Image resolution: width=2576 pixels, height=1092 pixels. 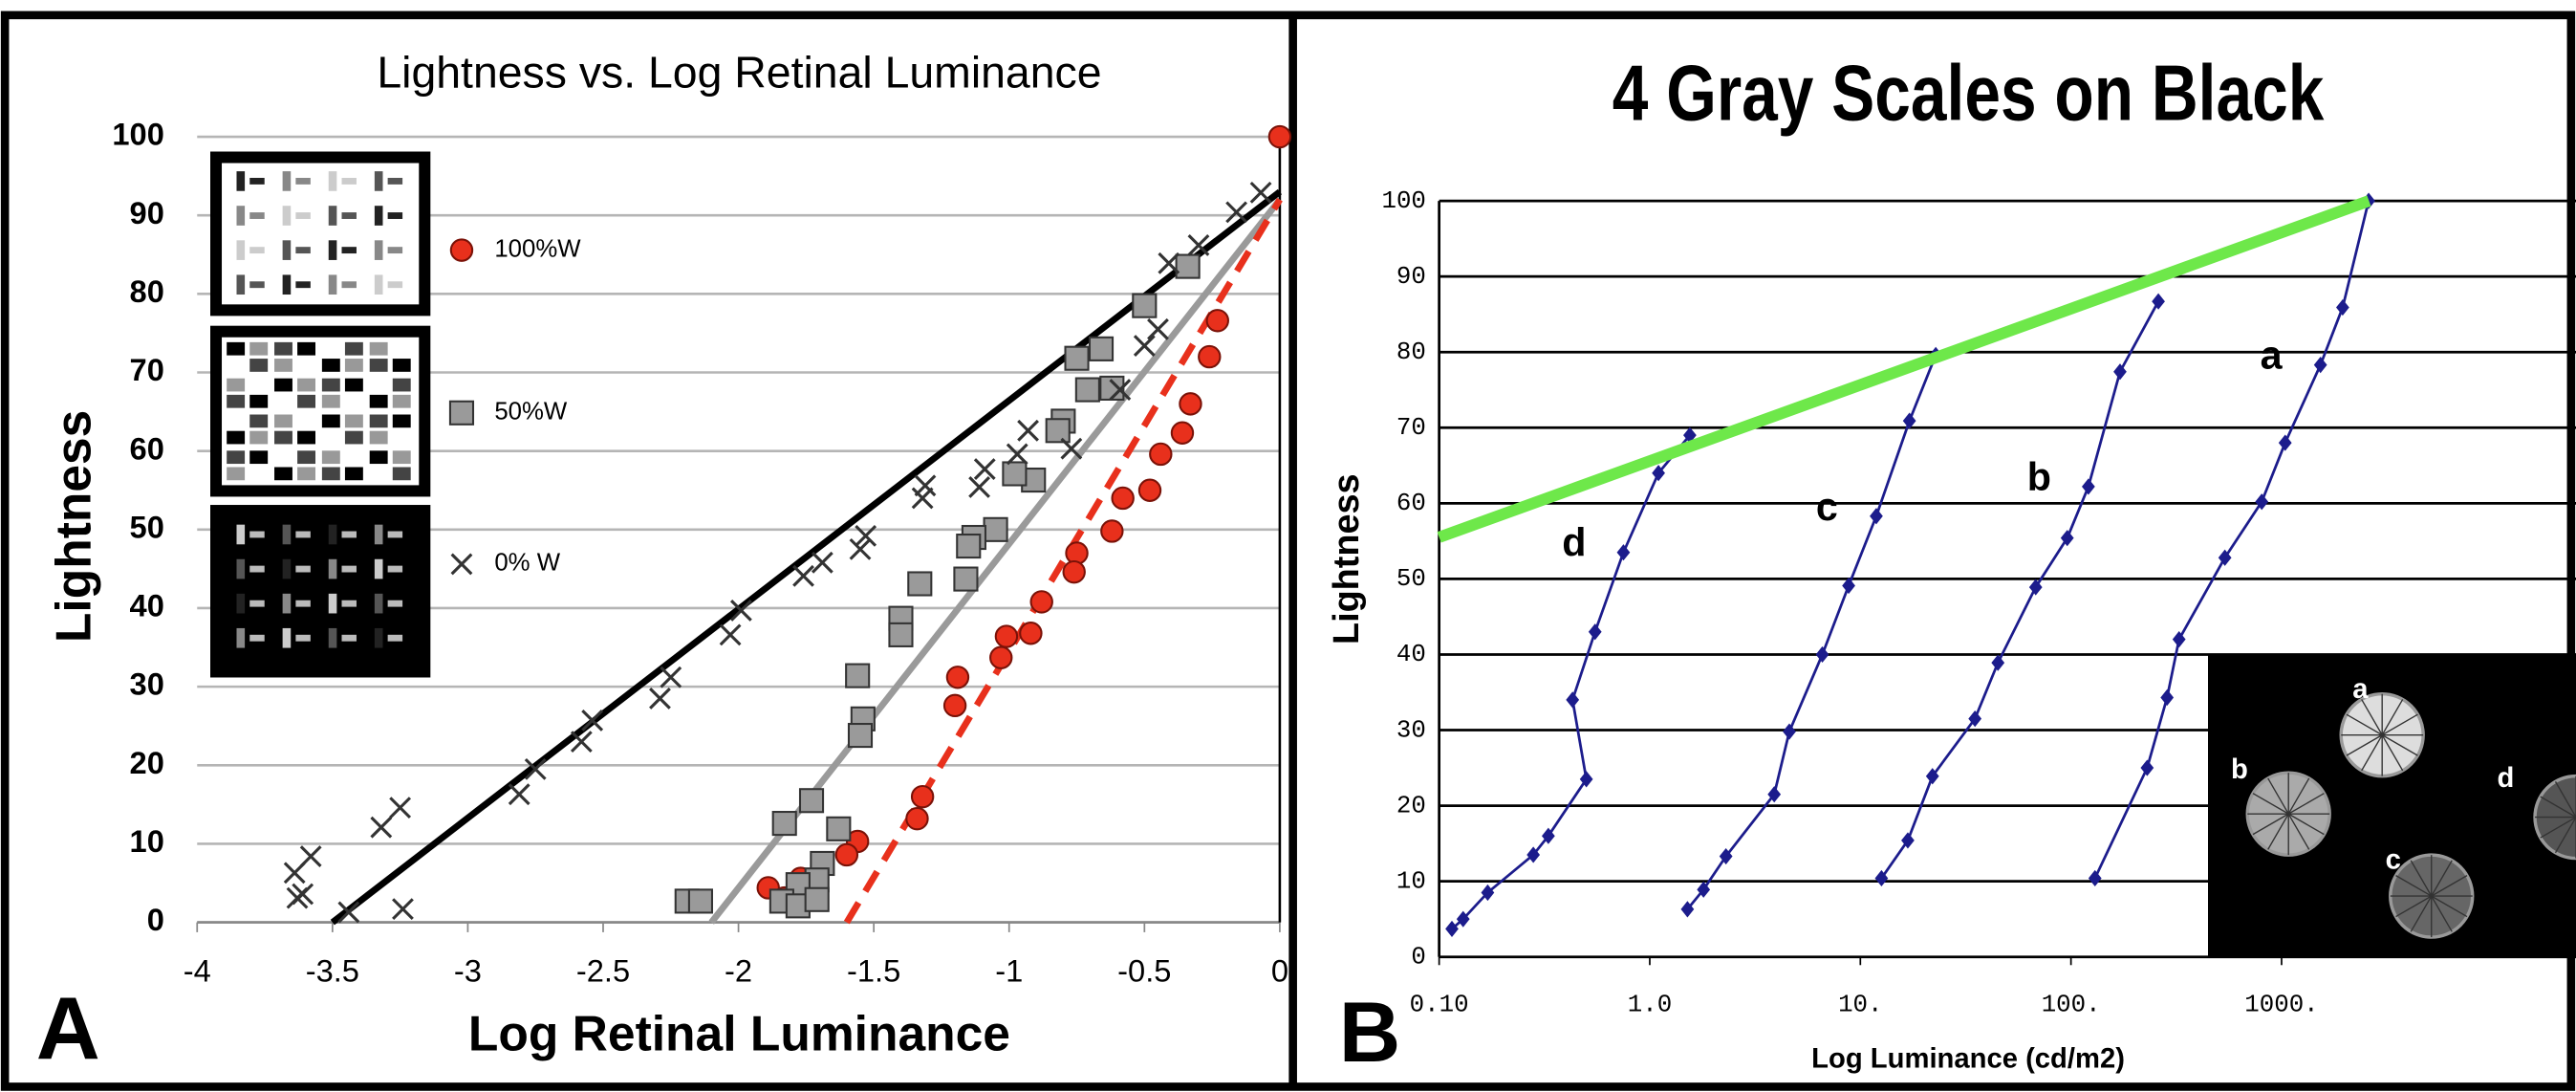 I want to click on stimulus-field, so click(x=321, y=591).